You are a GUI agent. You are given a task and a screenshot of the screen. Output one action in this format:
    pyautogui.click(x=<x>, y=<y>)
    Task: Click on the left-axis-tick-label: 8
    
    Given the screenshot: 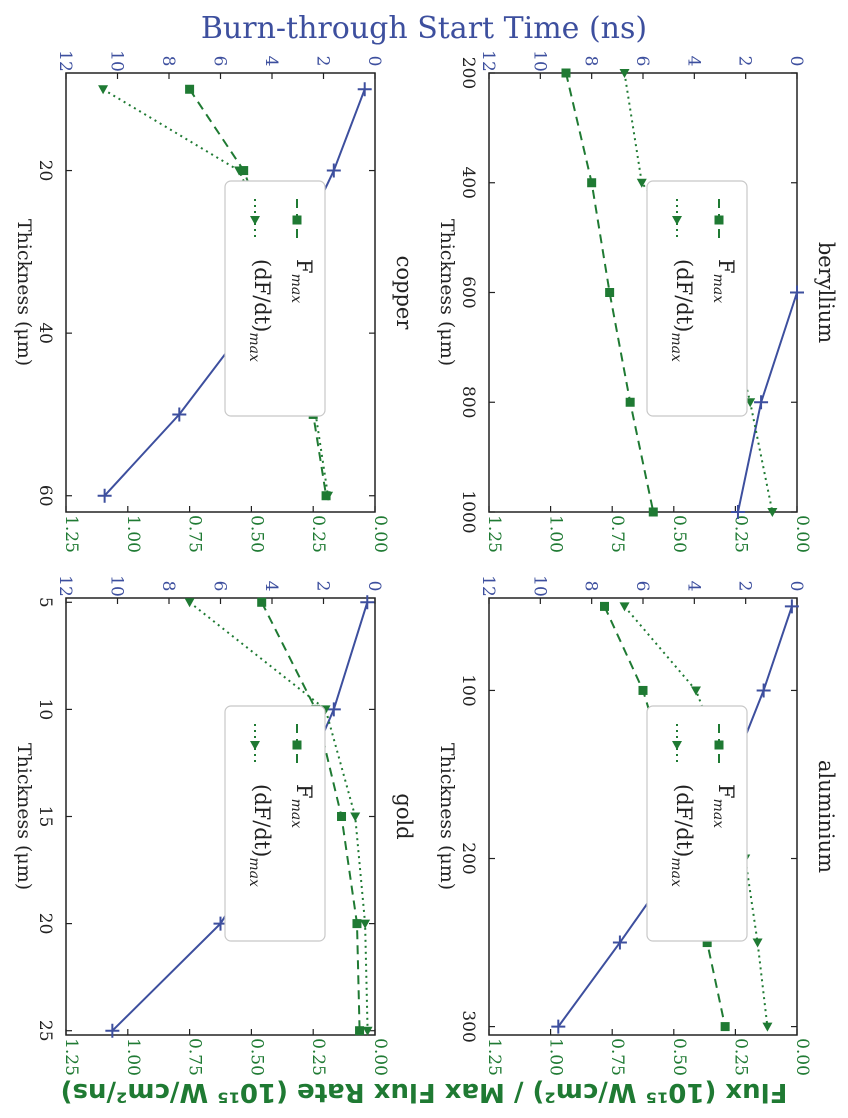 What is the action you would take?
    pyautogui.click(x=591, y=61)
    